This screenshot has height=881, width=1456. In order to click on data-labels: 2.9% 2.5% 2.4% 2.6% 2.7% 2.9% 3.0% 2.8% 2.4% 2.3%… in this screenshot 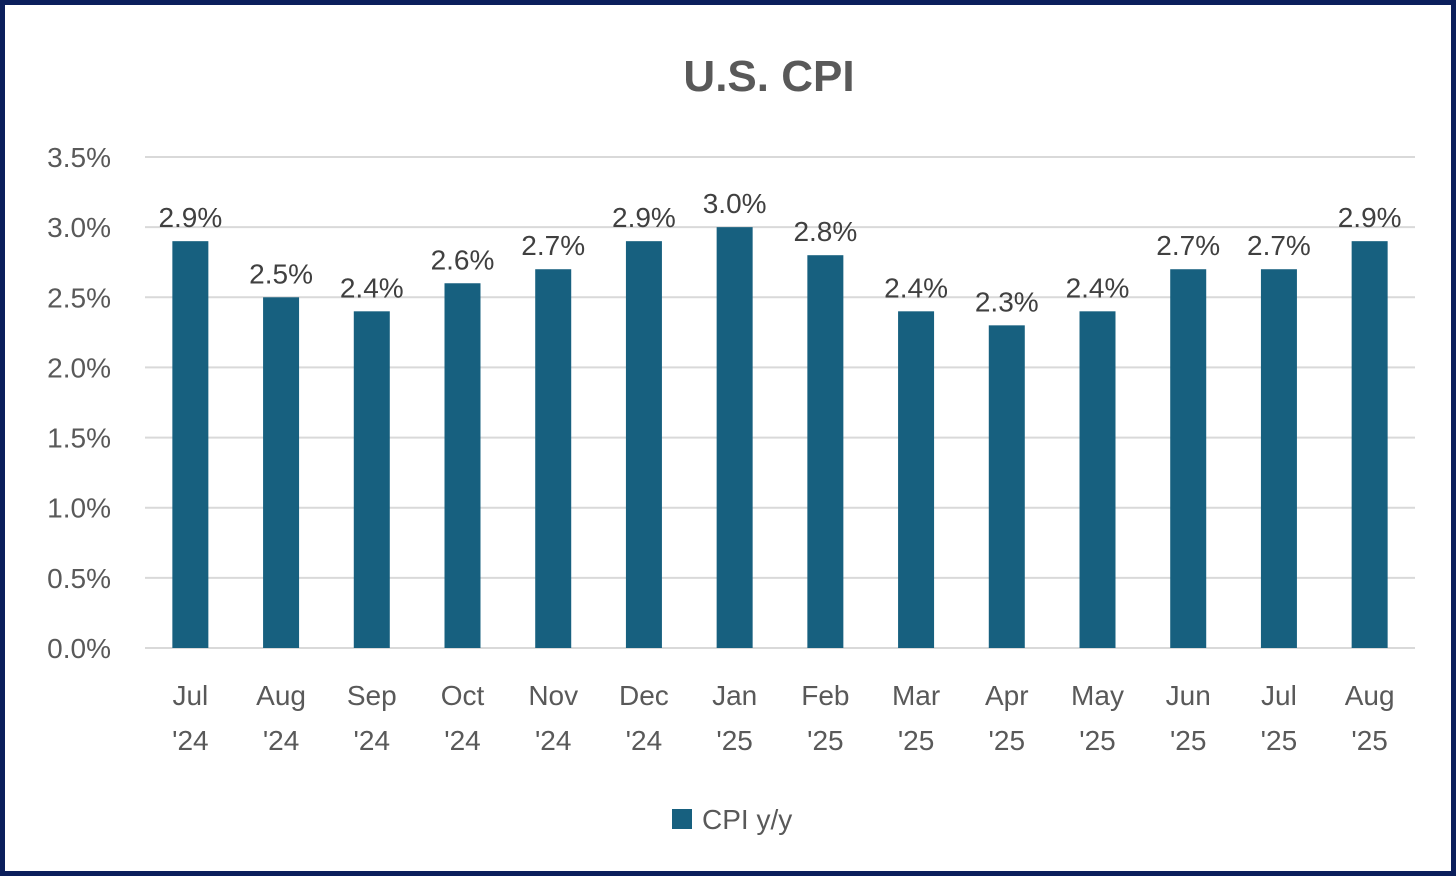, I will do `click(779, 252)`.